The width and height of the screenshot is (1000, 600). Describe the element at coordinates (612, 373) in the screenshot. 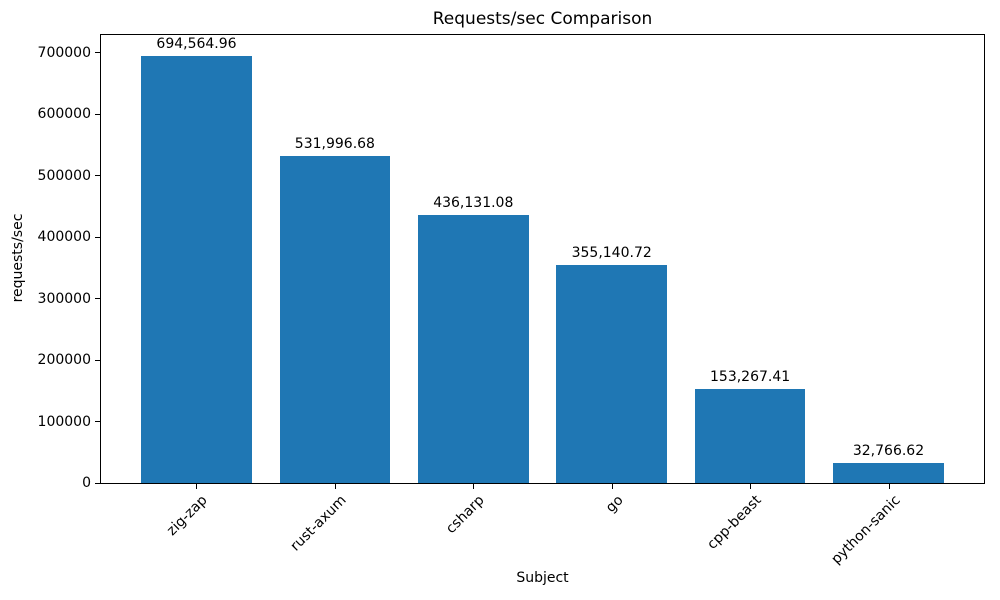

I see `bar-go` at that location.